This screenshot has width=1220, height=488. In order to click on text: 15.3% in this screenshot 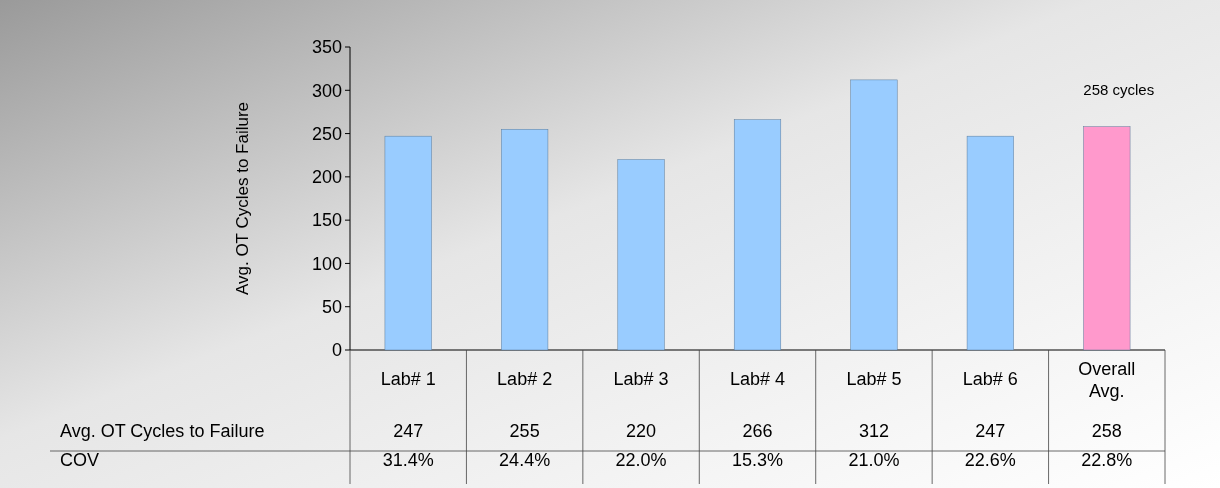, I will do `click(757, 460)`.